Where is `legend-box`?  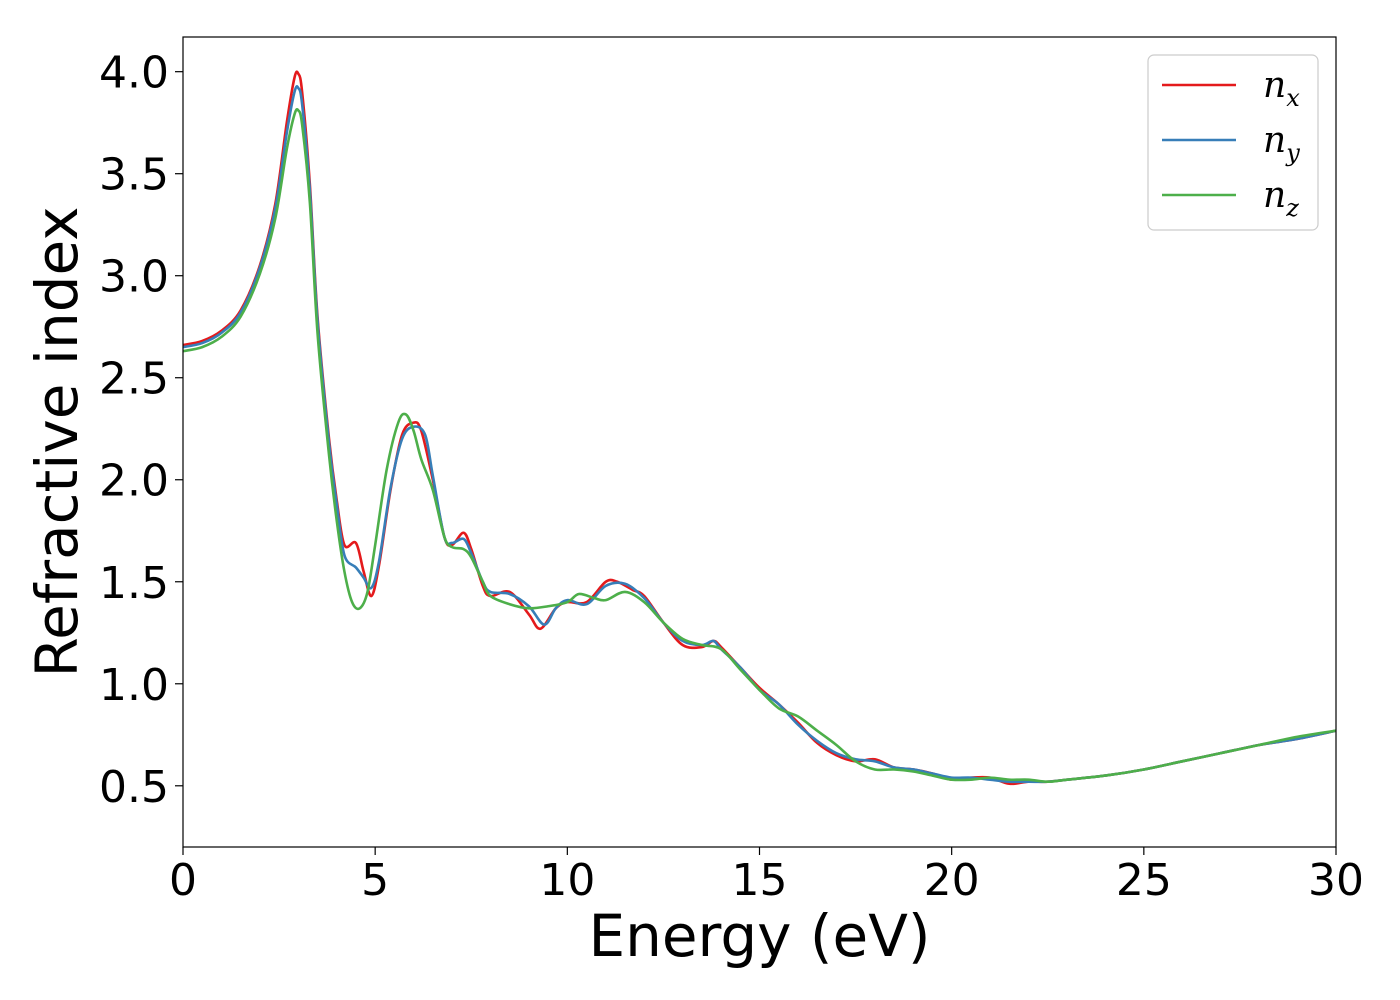
legend-box is located at coordinates (1233, 142).